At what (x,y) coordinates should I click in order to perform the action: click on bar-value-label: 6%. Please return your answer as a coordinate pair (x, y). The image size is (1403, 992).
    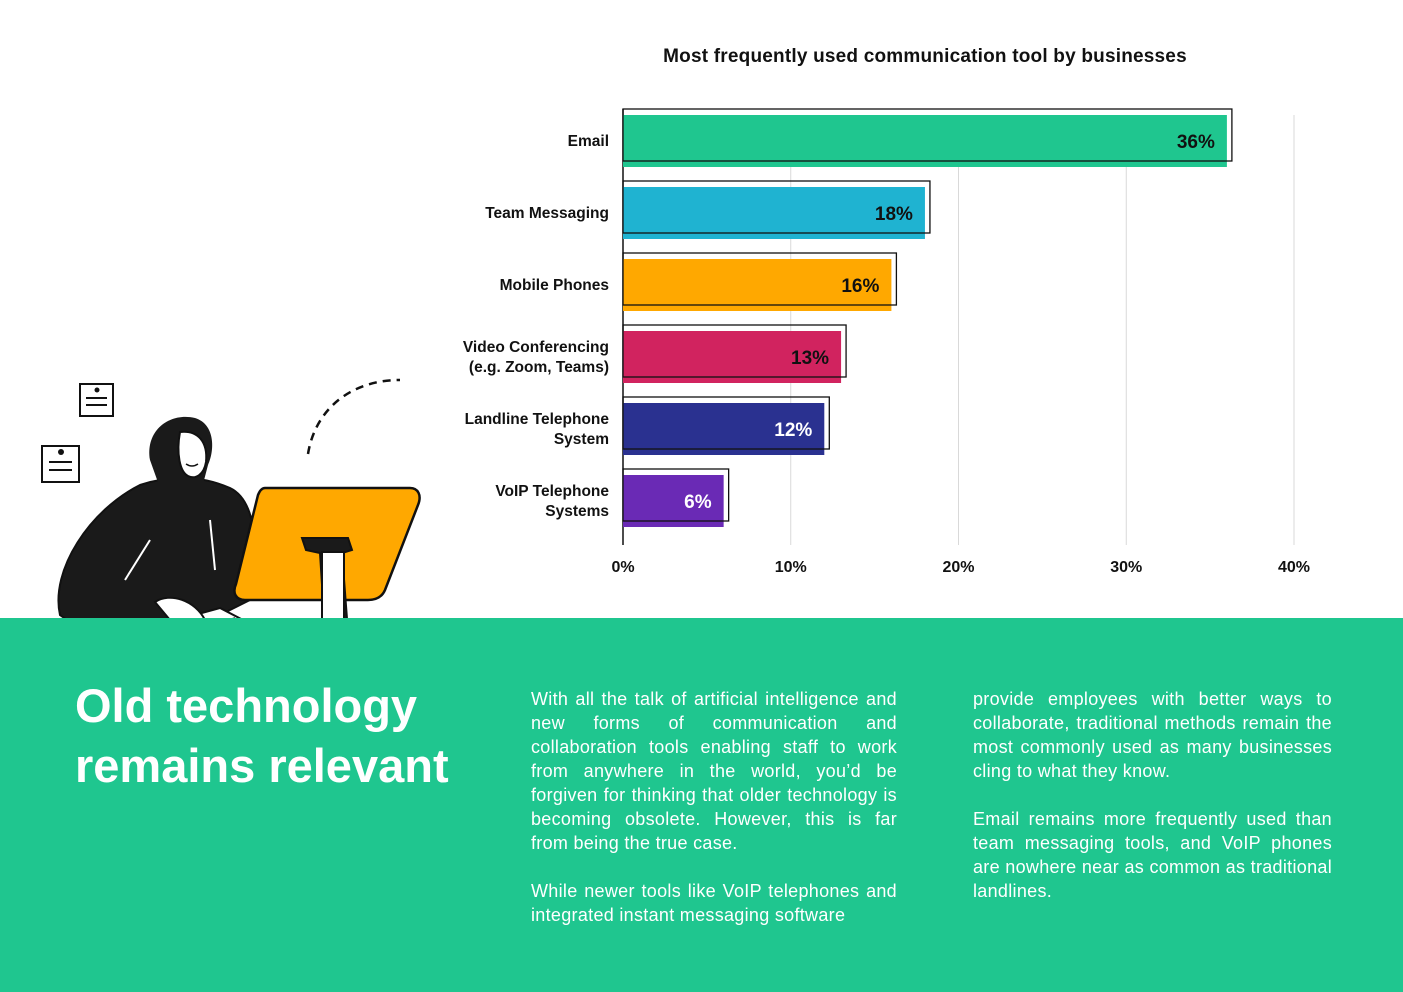
    Looking at the image, I should click on (698, 502).